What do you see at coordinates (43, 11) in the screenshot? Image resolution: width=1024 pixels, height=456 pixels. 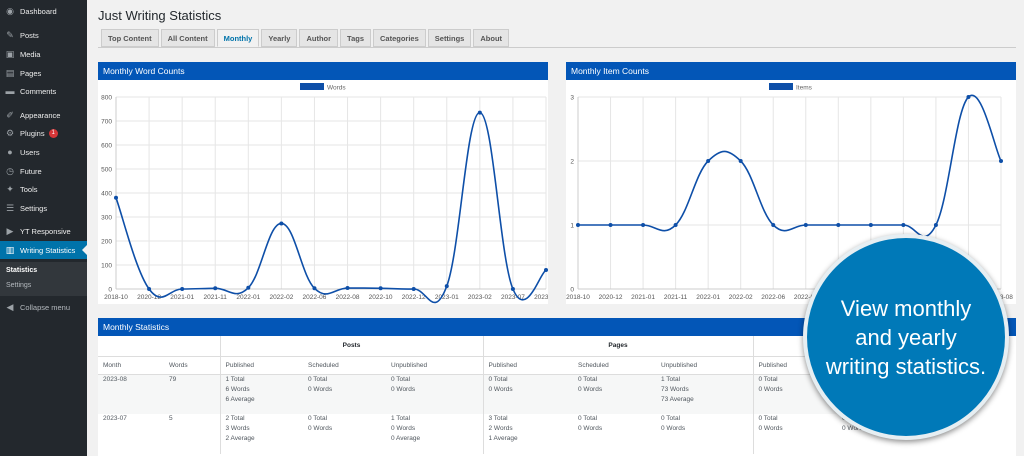 I see `sidebar-item-dashboard: ◉ Dashboard` at bounding box center [43, 11].